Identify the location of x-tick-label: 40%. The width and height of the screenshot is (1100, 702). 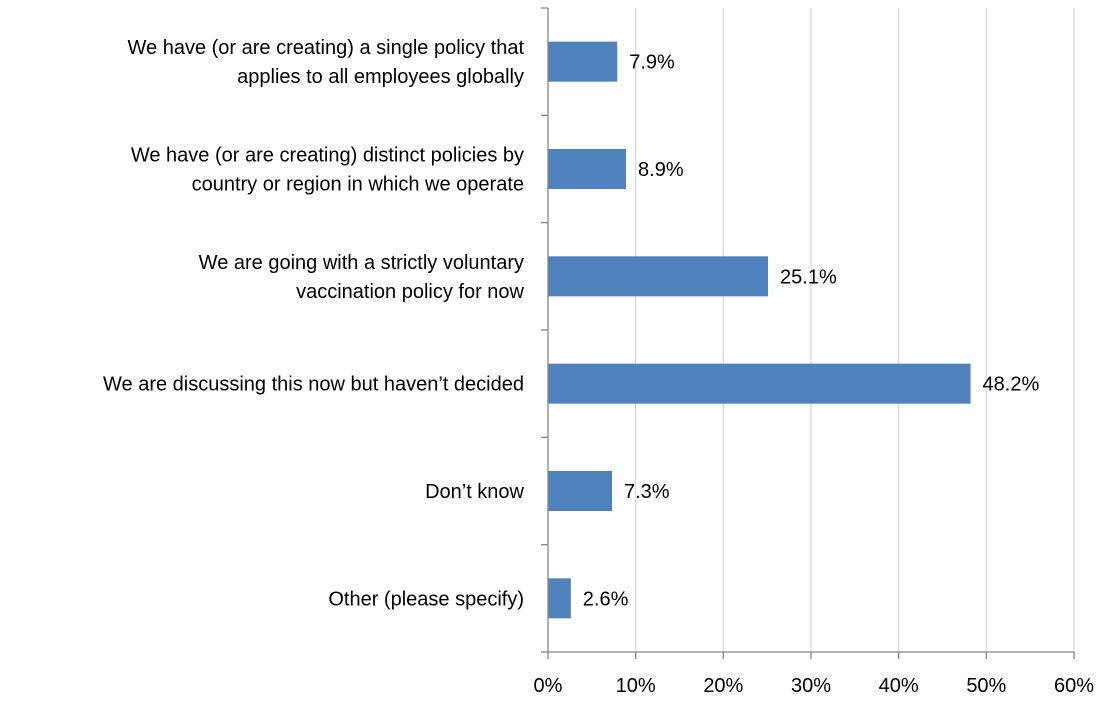
(899, 686).